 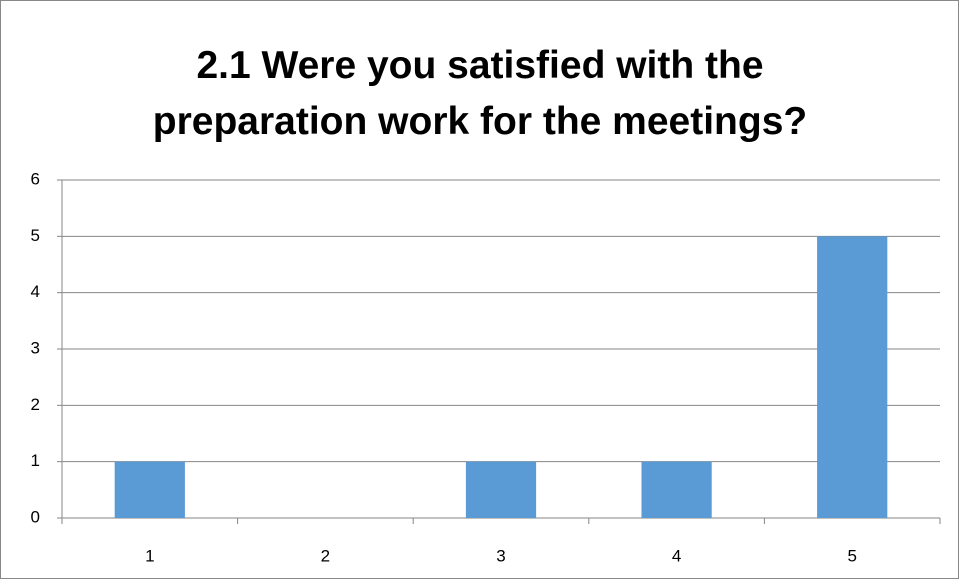 What do you see at coordinates (149, 555) in the screenshot?
I see `x-tick-label: 1` at bounding box center [149, 555].